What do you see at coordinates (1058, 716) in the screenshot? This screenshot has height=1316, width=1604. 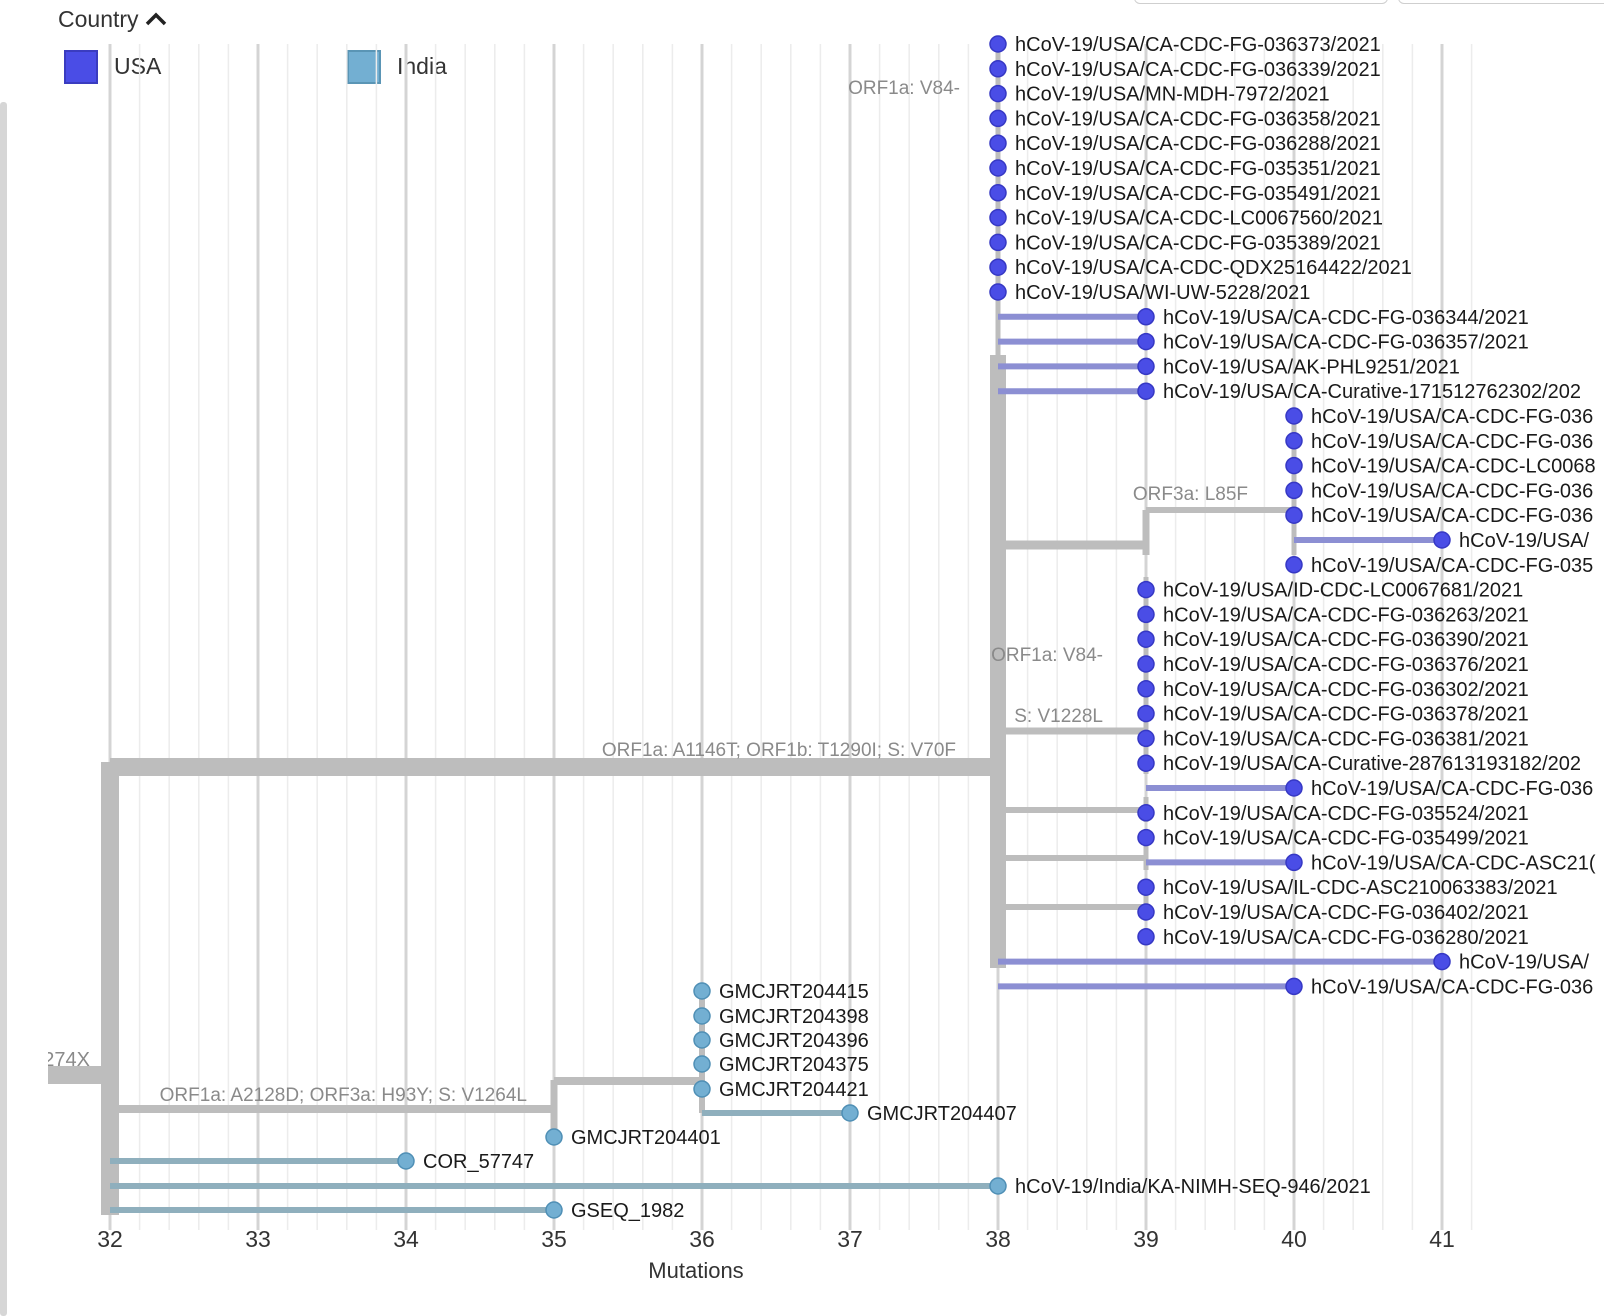 I see `branch-label-38-39-s: S: V1228L` at bounding box center [1058, 716].